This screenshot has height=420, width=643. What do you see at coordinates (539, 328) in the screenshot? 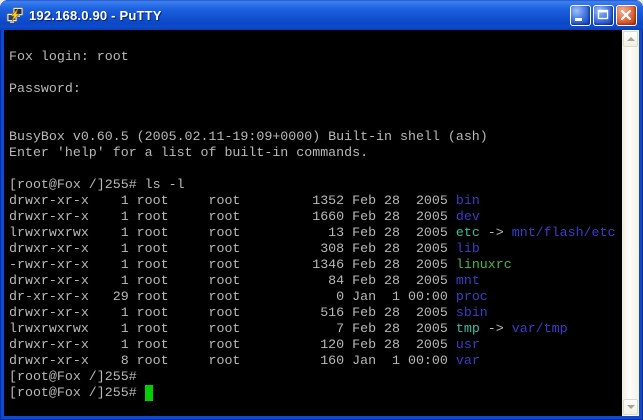
I see `terminal-text: var/tmp` at bounding box center [539, 328].